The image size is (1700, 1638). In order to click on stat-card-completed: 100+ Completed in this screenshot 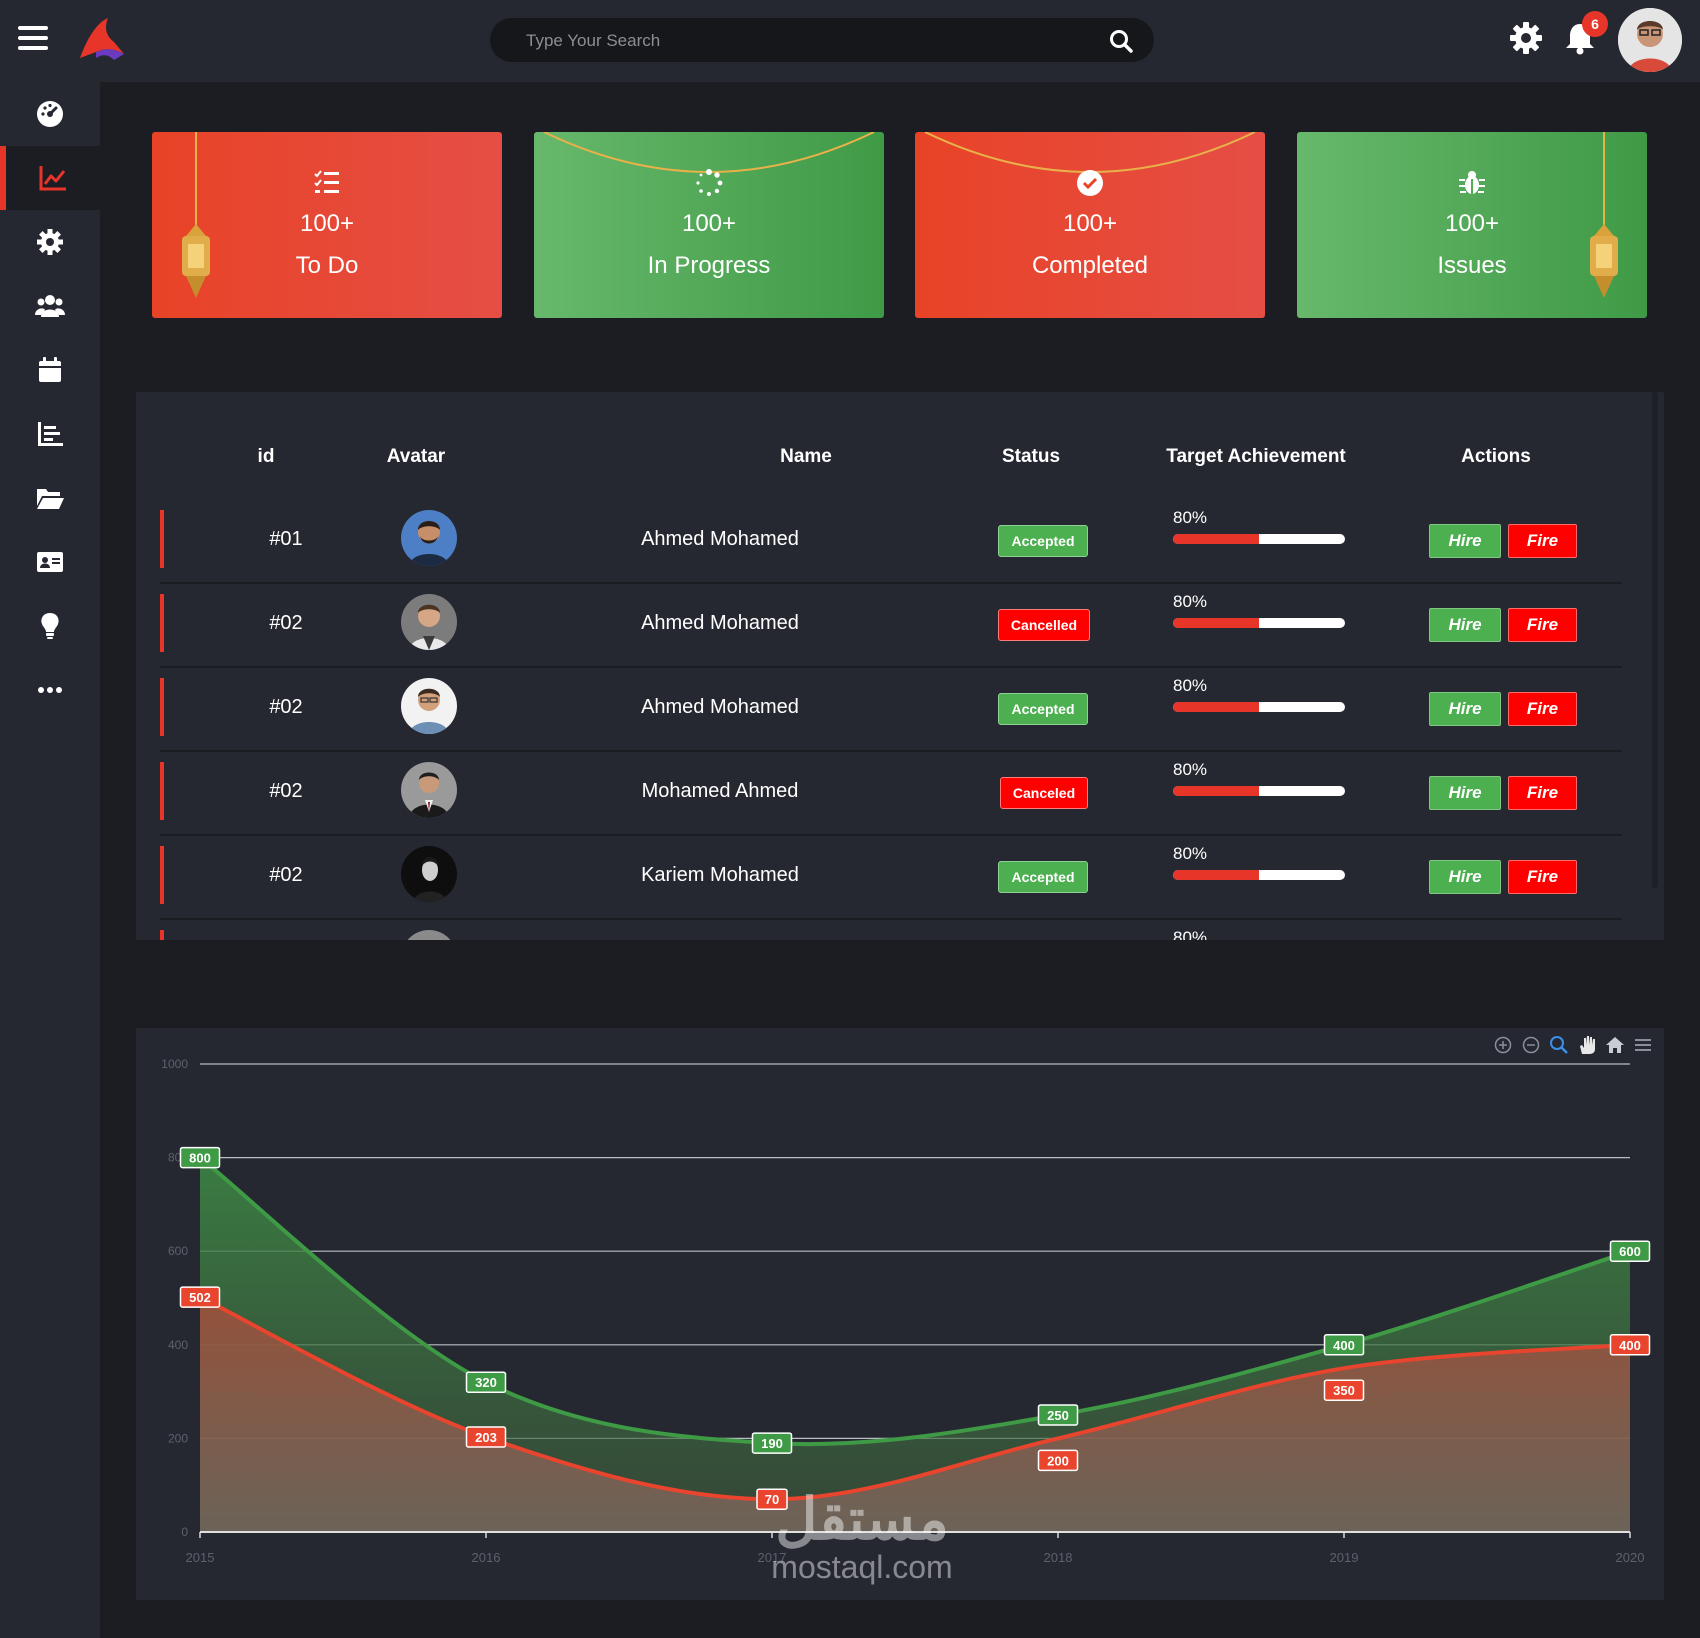, I will do `click(1090, 225)`.